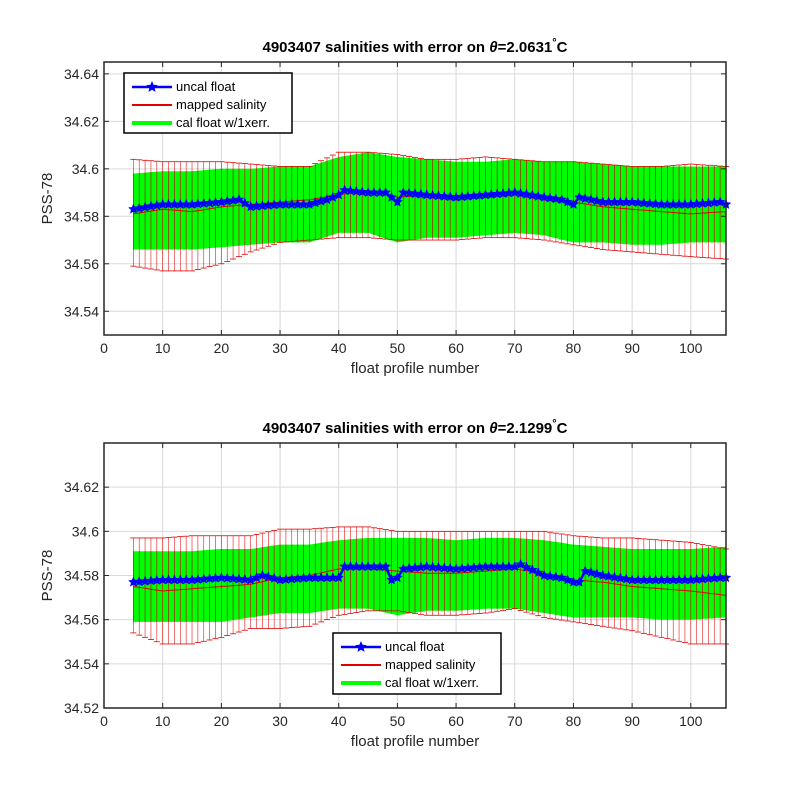  What do you see at coordinates (525, 428) in the screenshot?
I see `title-value: =2.1299` at bounding box center [525, 428].